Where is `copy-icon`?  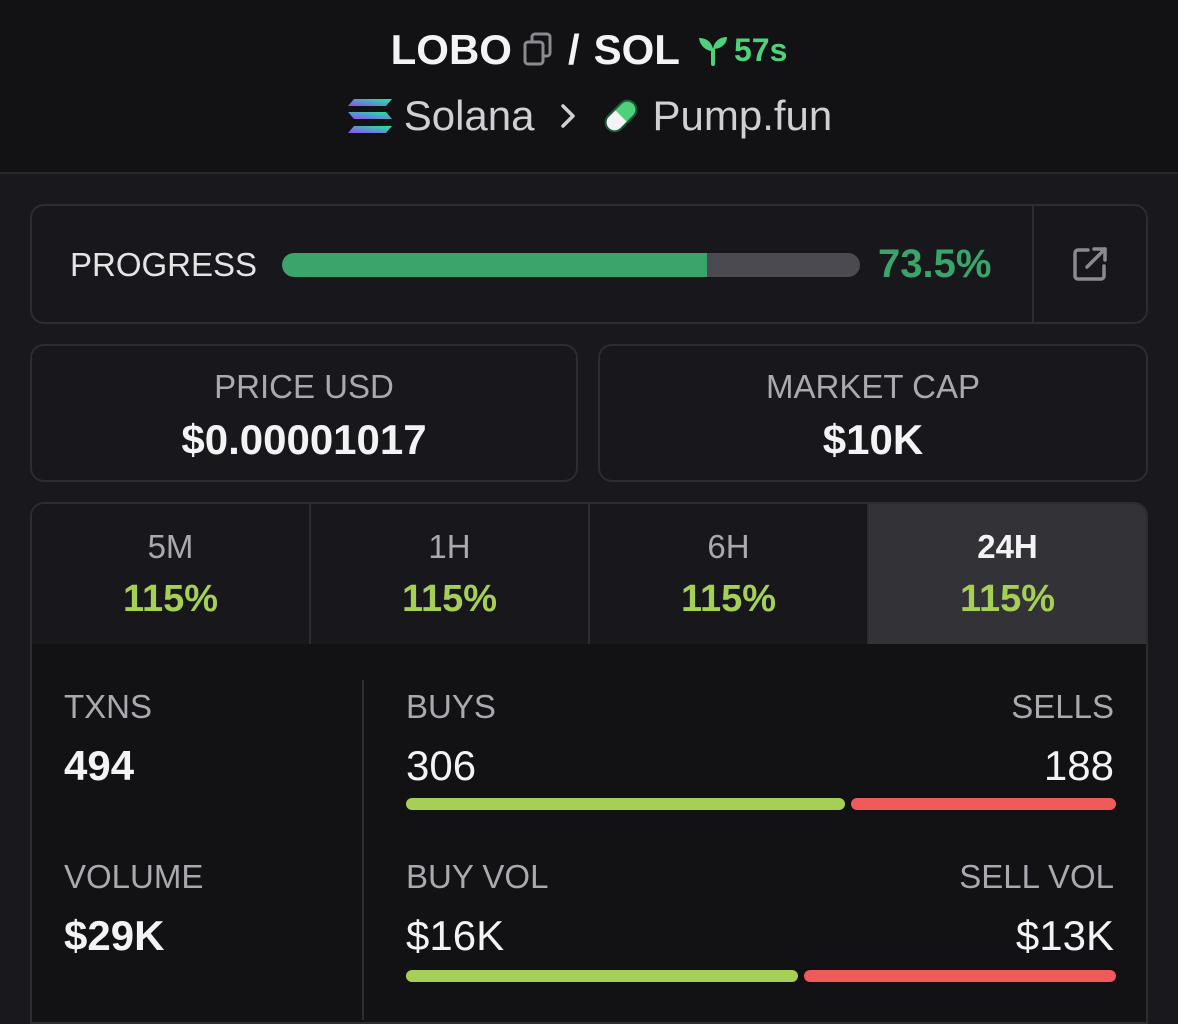
copy-icon is located at coordinates (538, 50).